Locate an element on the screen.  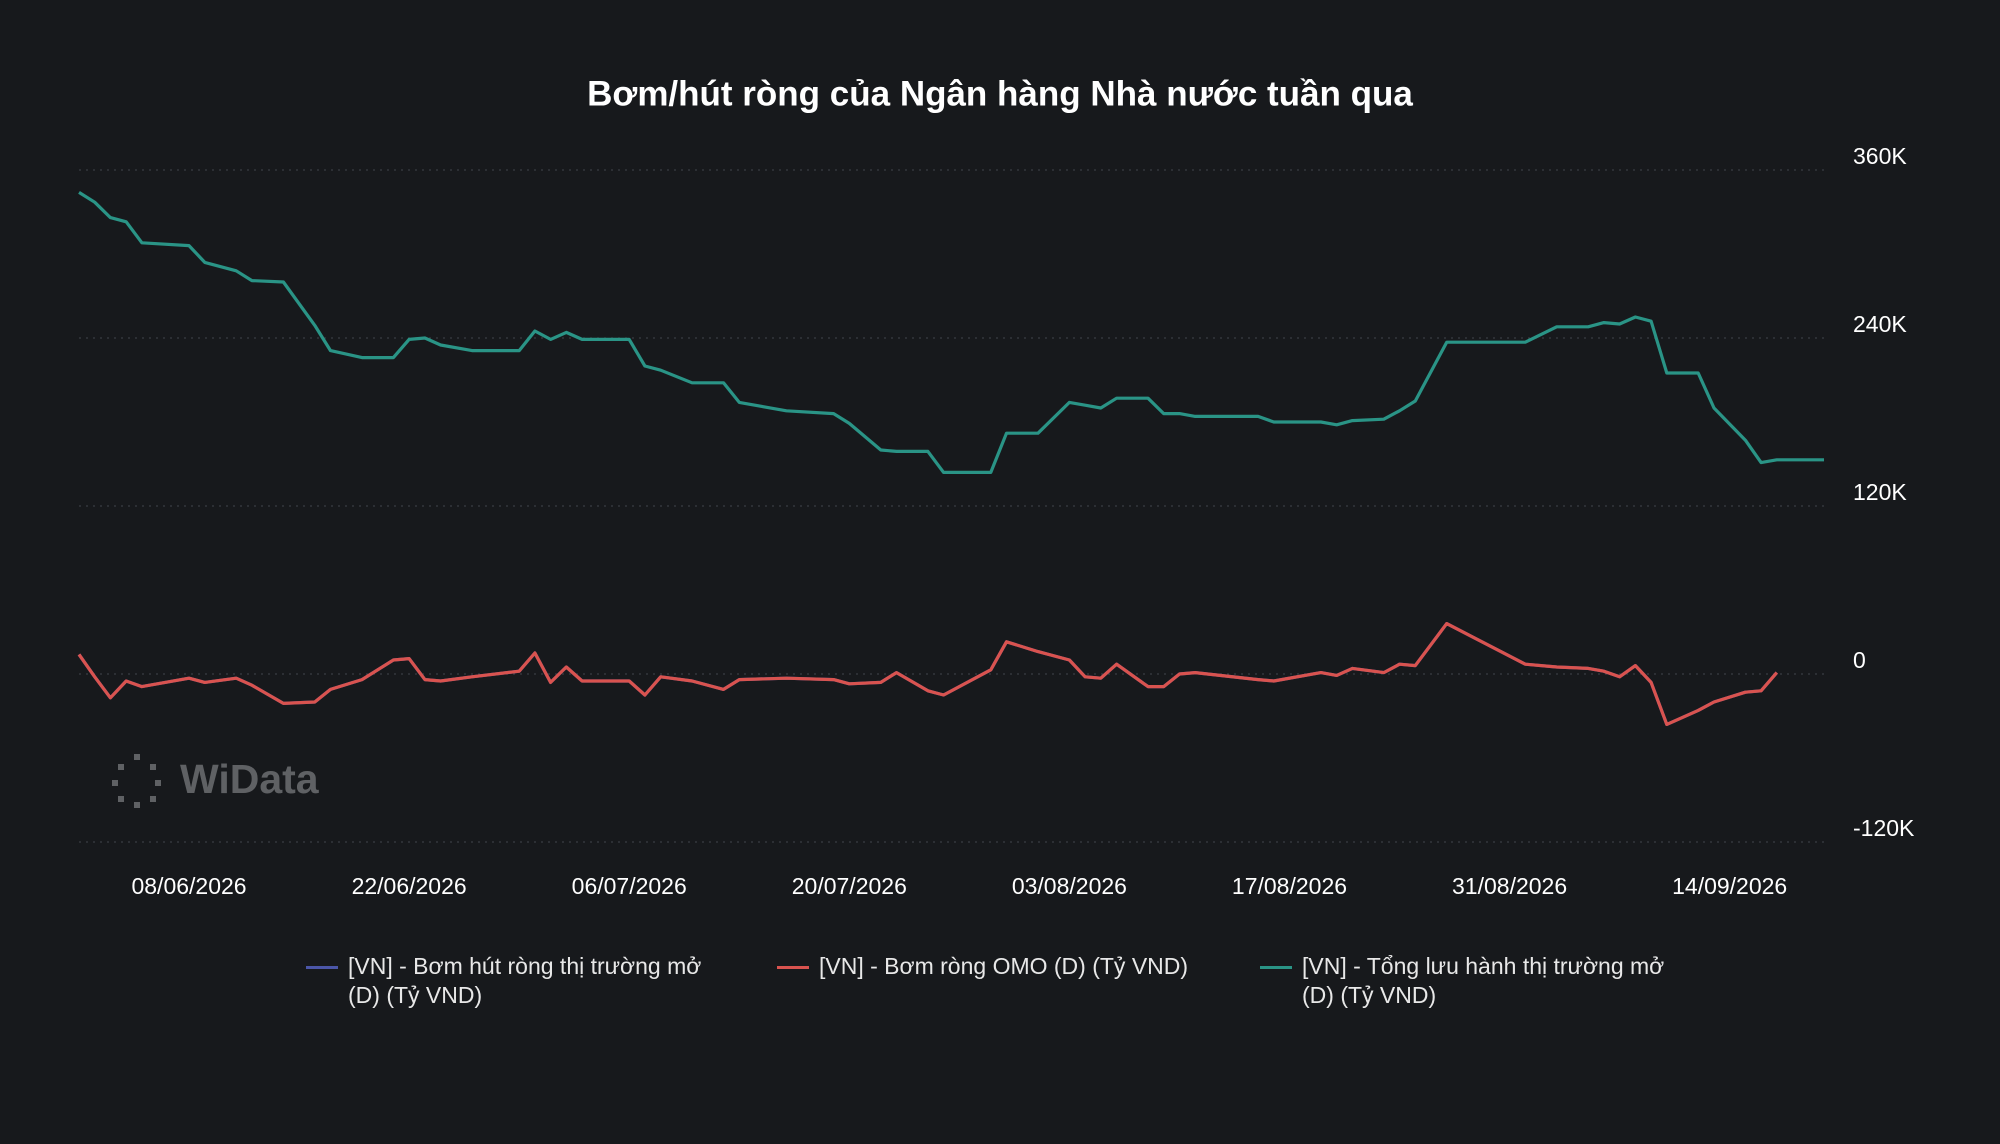
x-tick-label: 03/08/2026 is located at coordinates (1069, 886).